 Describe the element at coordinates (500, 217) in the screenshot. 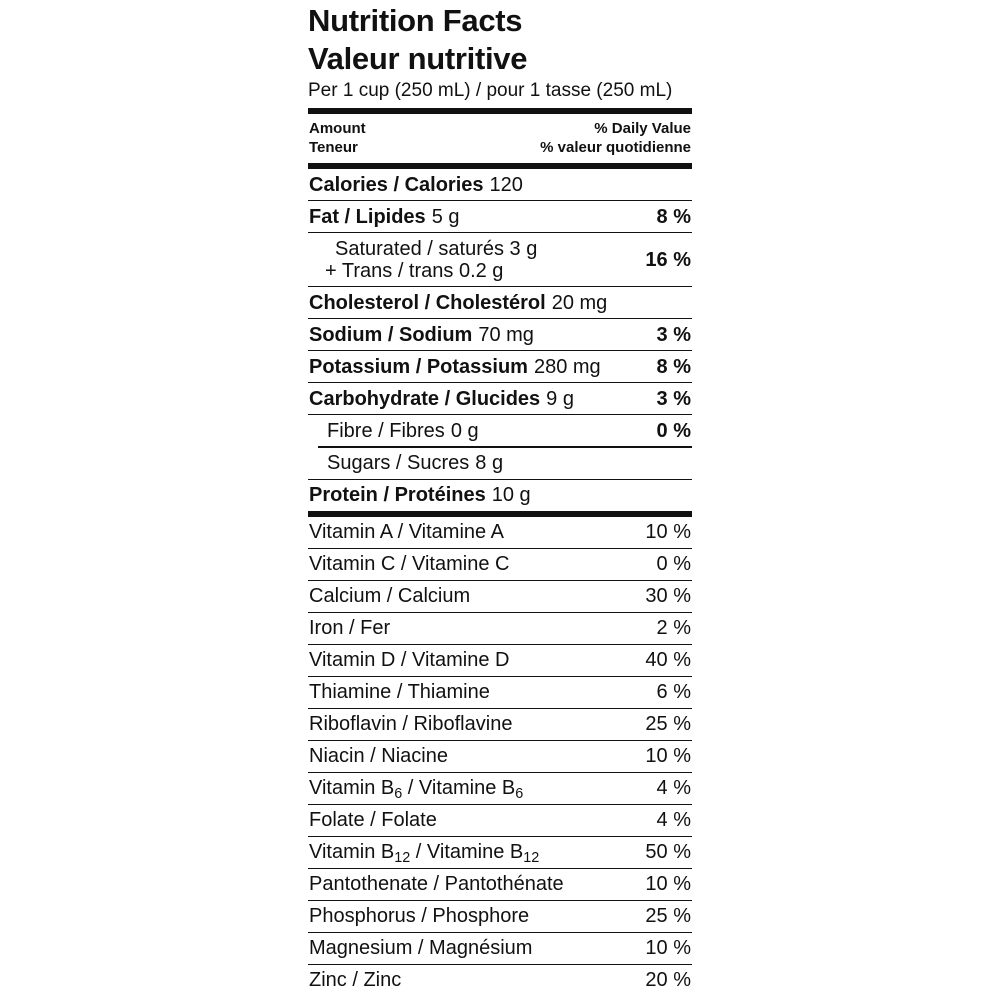

I see `row-fat: Fat / Lipides 5 g 8 %` at that location.